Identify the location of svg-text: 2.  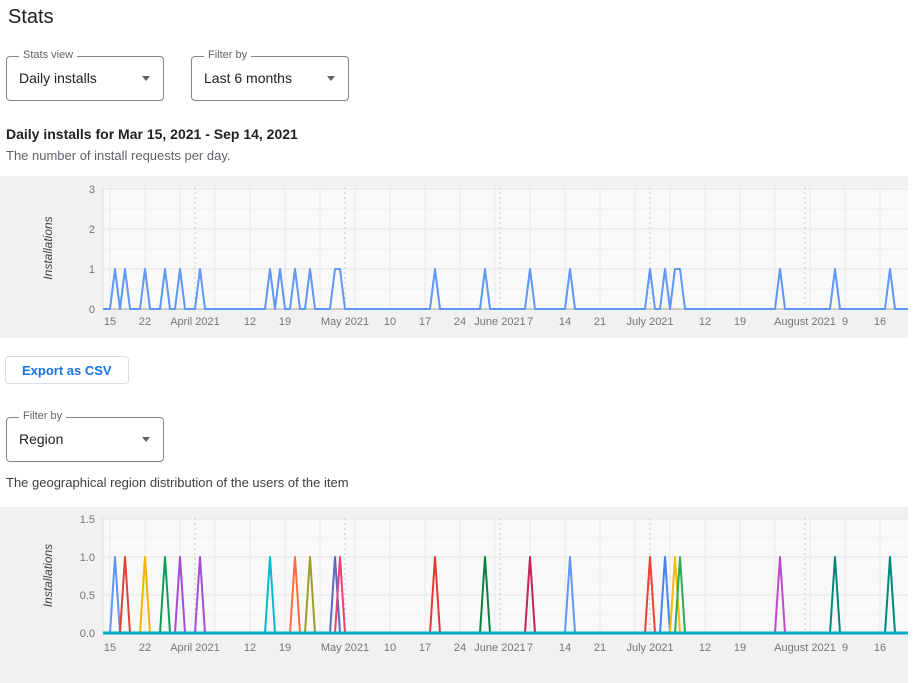
(92, 230).